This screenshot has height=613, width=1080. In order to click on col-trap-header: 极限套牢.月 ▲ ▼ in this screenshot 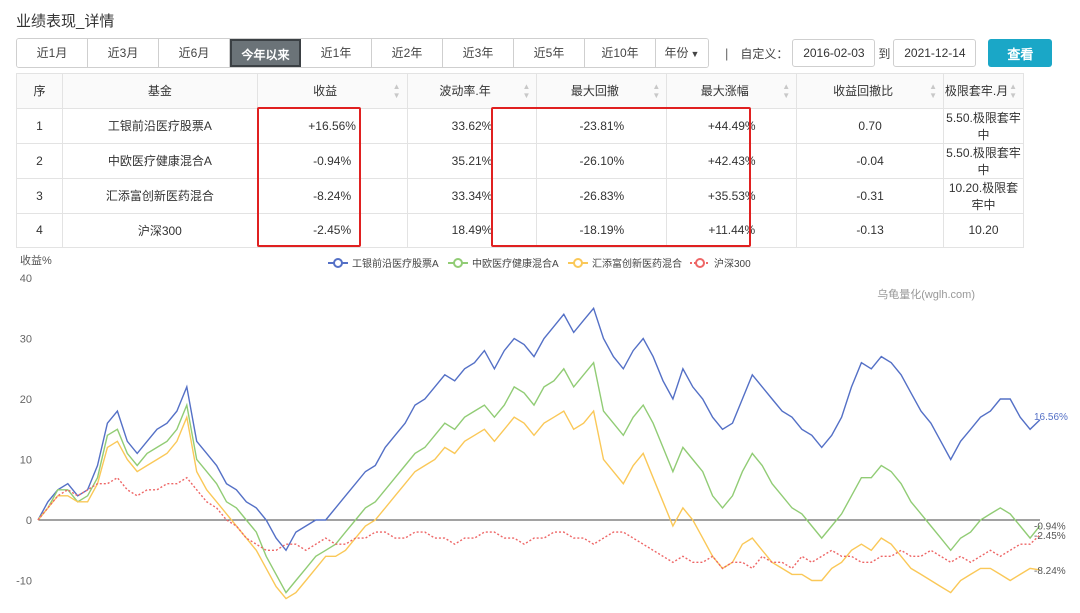, I will do `click(983, 91)`.